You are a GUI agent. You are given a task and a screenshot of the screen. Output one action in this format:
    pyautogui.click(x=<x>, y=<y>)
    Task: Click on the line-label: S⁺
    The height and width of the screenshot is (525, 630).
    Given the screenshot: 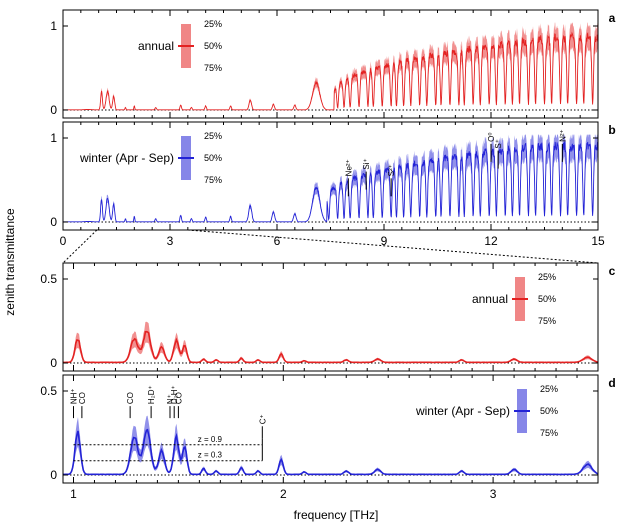 What is the action you would take?
    pyautogui.click(x=498, y=144)
    